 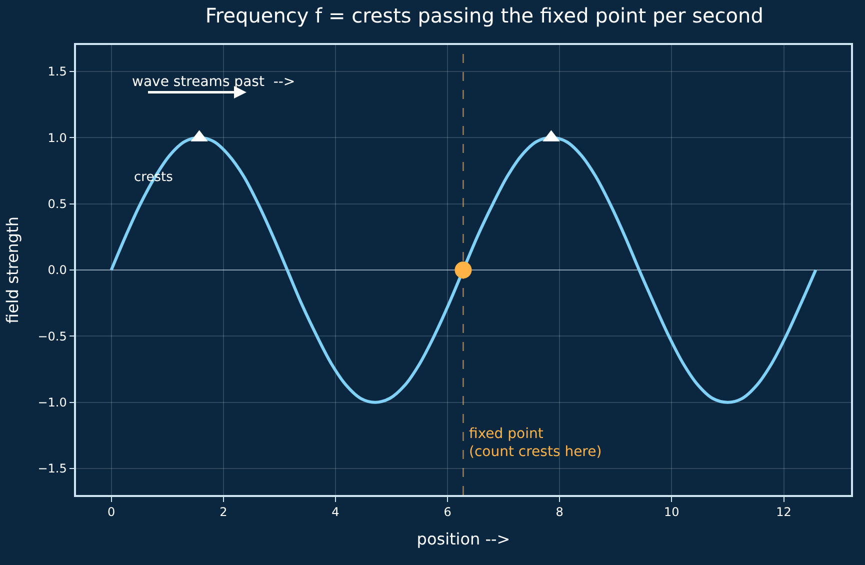 What do you see at coordinates (52, 336) in the screenshot?
I see `y-tick-label: −0.5` at bounding box center [52, 336].